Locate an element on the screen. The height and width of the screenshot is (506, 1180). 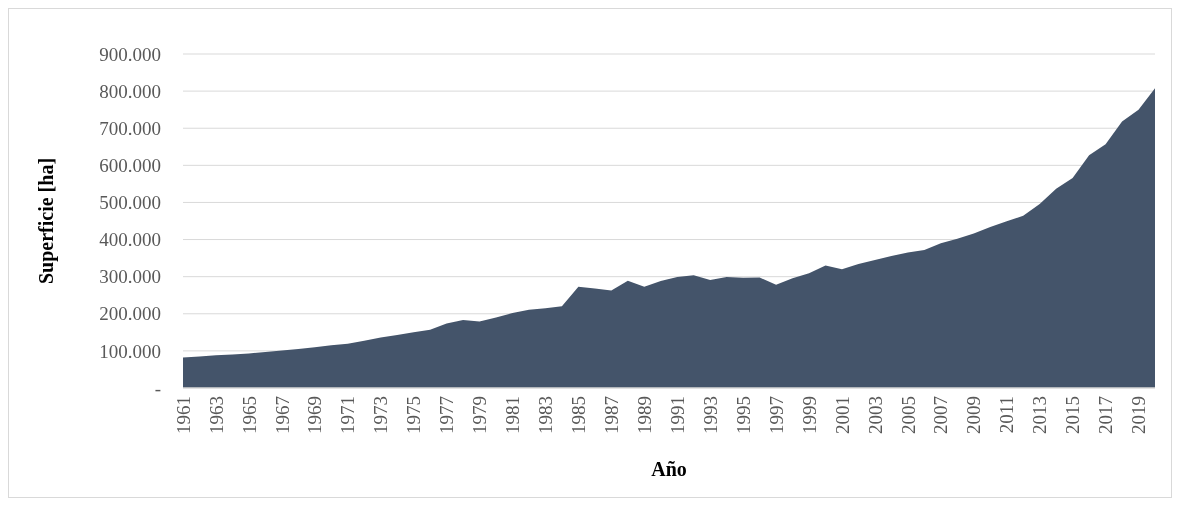
x-tick-label: 2009 is located at coordinates (974, 415).